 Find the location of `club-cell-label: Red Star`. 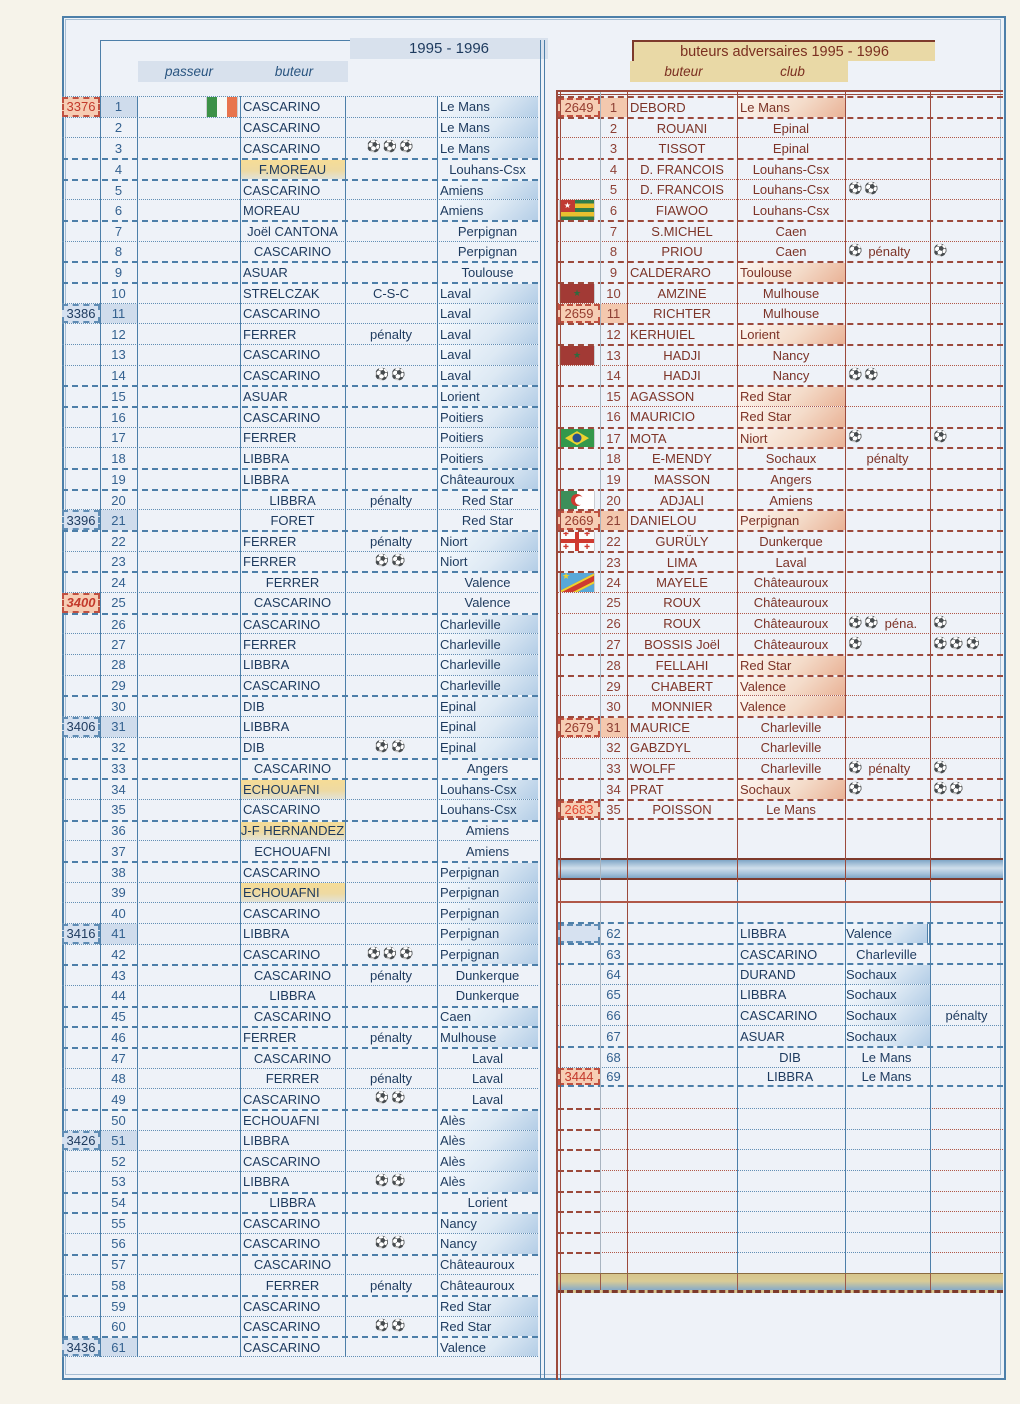

club-cell-label: Red Star is located at coordinates (466, 1306).